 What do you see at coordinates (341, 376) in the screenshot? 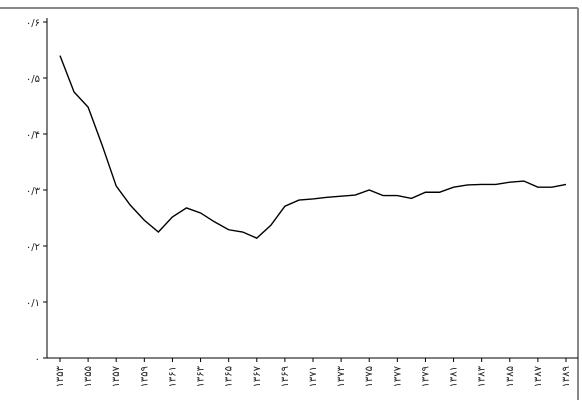
I see `x-tick-label: ۱۳۷۳` at bounding box center [341, 376].